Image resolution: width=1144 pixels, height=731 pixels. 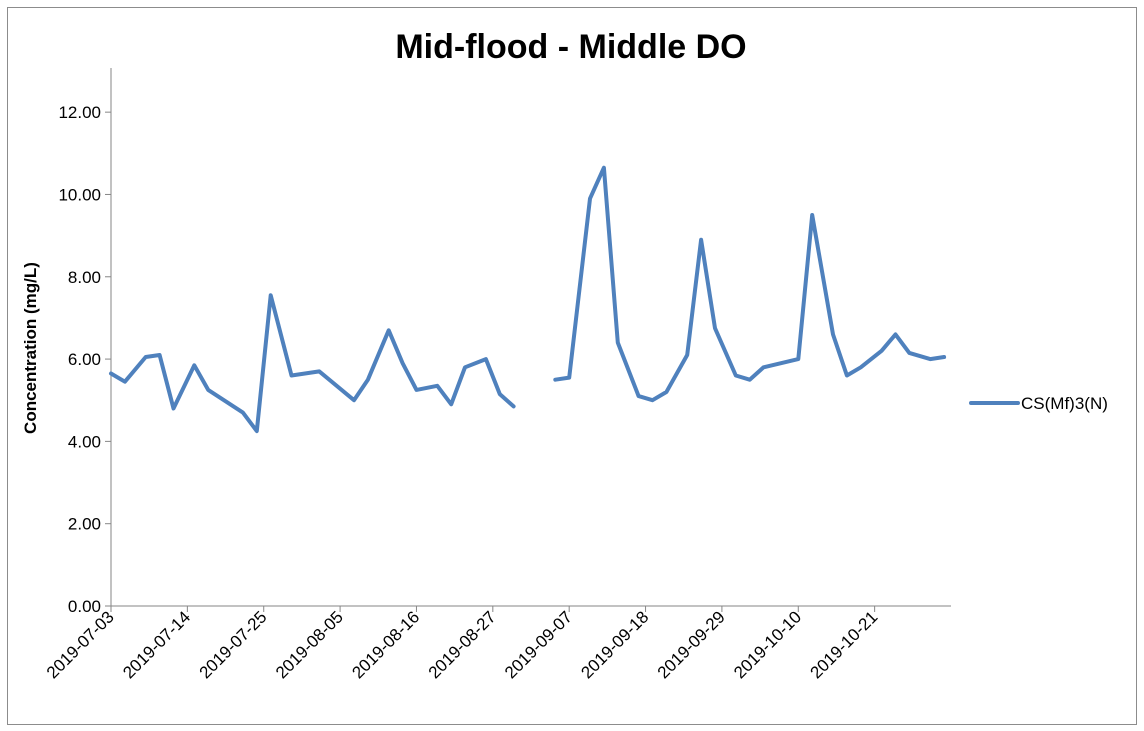 I want to click on y-tick-label: 8.00, so click(x=84, y=277).